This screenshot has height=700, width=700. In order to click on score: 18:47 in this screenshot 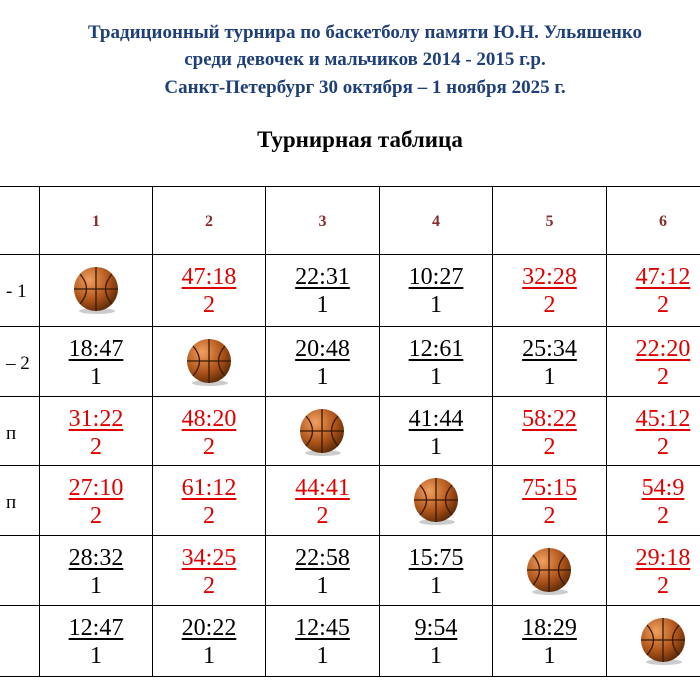, I will do `click(96, 349)`.